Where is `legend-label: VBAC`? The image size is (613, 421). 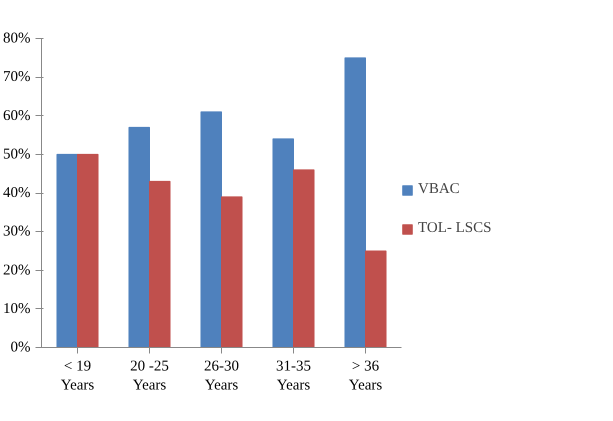 legend-label: VBAC is located at coordinates (439, 189).